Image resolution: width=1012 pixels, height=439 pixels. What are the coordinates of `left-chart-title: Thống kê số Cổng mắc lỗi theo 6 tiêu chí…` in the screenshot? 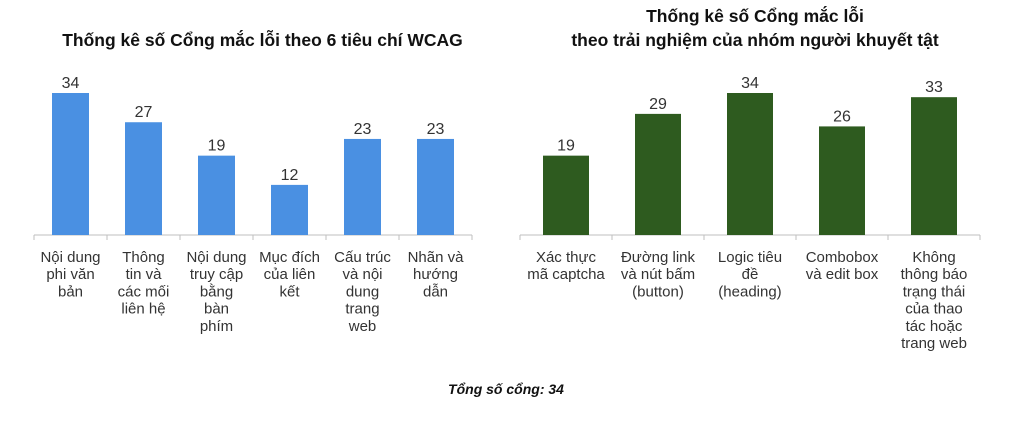 It's located at (262, 40).